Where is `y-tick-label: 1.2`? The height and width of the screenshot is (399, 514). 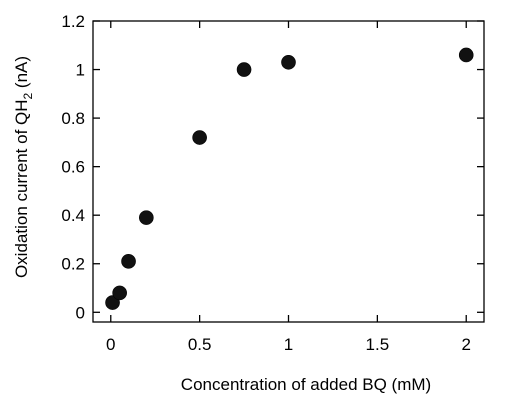 y-tick-label: 1.2 is located at coordinates (73, 21).